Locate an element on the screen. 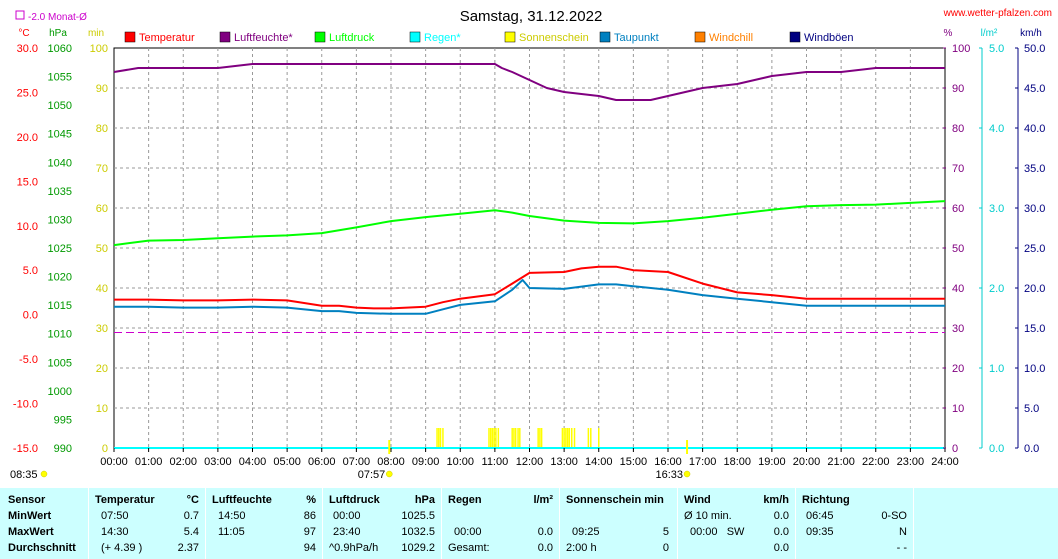 The height and width of the screenshot is (559, 1058). rain-total-label: Gesamt: is located at coordinates (469, 548).